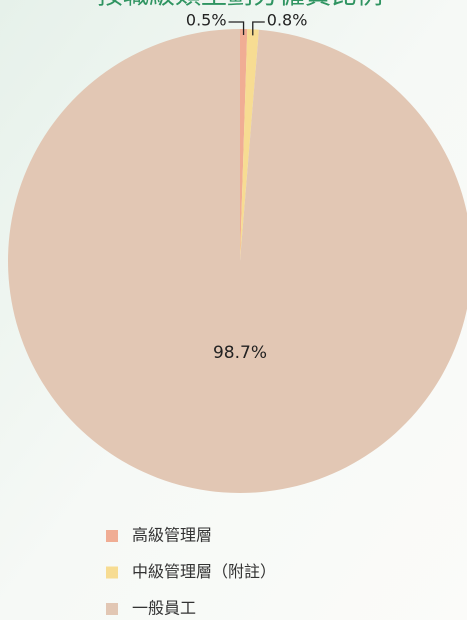  I want to click on data-label: 0.5%, so click(206, 20).